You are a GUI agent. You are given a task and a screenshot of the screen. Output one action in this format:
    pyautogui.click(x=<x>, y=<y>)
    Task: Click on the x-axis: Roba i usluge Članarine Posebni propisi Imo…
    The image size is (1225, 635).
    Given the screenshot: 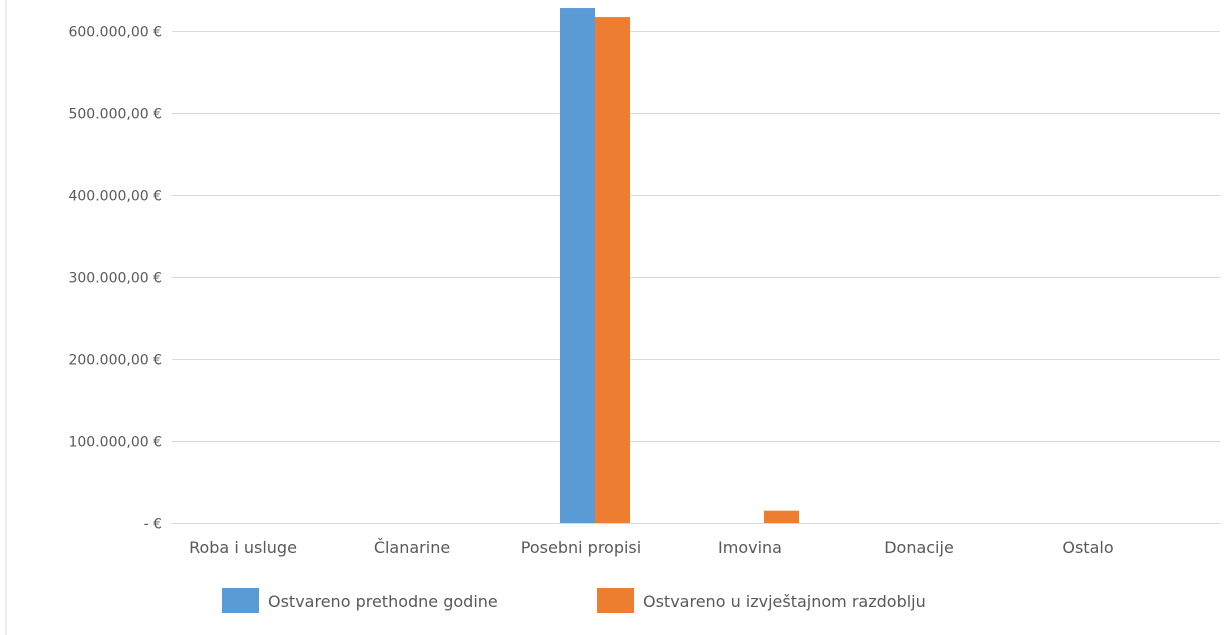 What is the action you would take?
    pyautogui.click(x=651, y=547)
    